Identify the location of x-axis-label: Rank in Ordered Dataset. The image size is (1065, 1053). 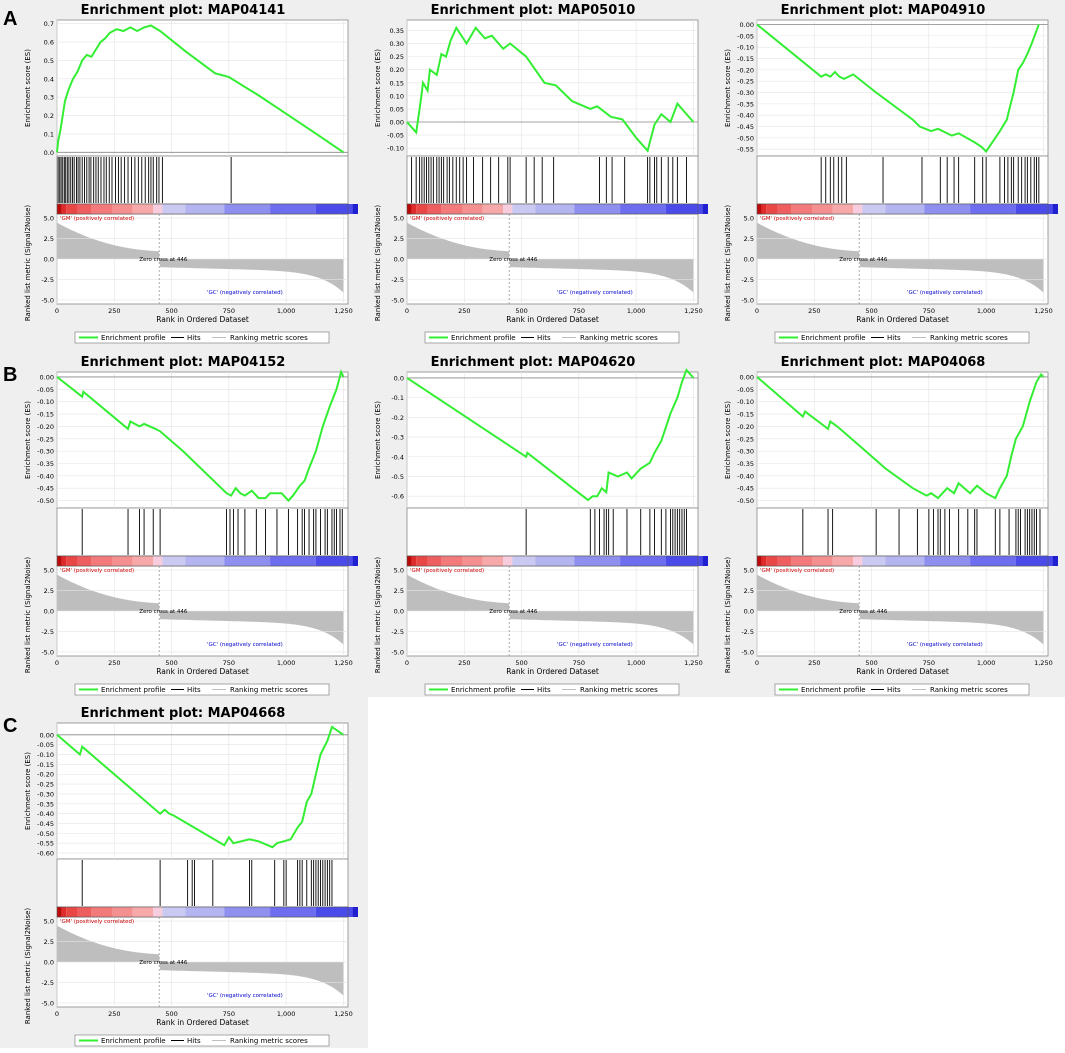
(202, 319).